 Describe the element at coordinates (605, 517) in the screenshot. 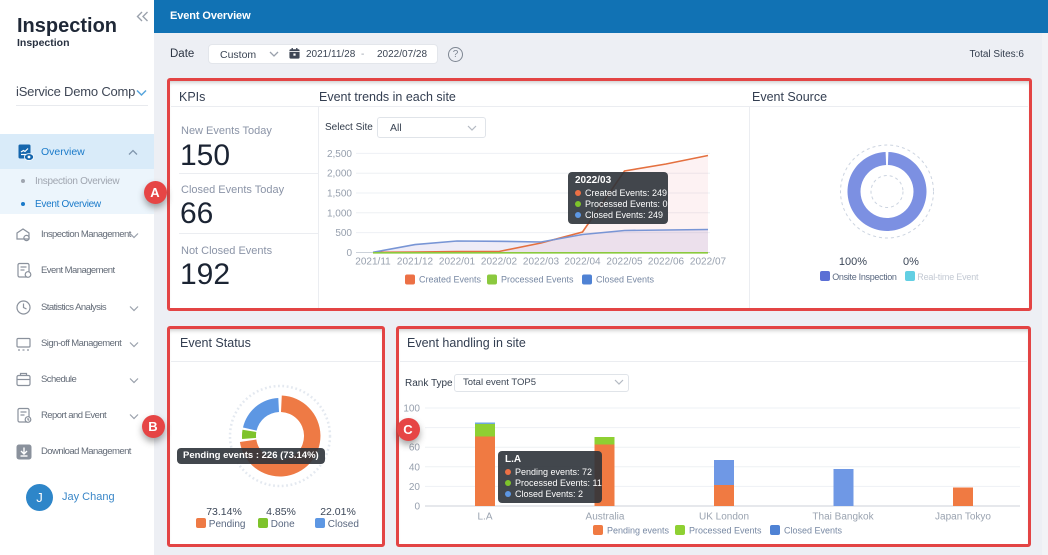

I see `svg-text: Australia` at that location.